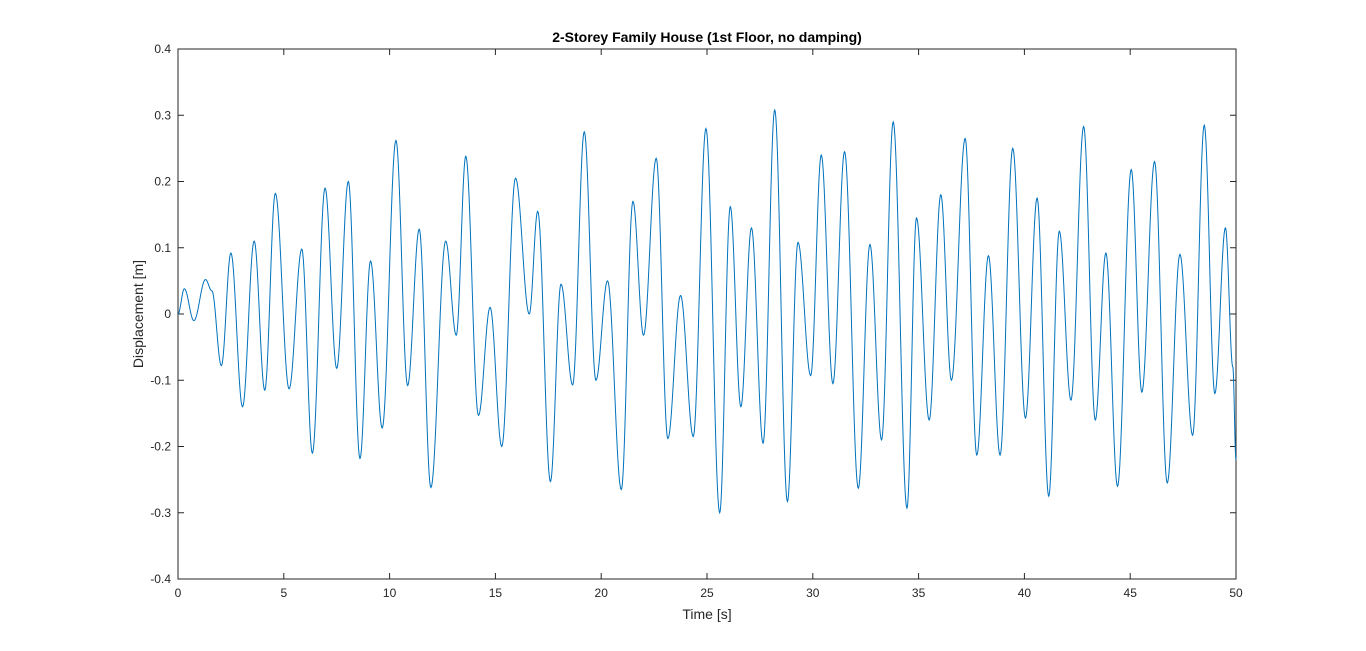 This screenshot has height=651, width=1366. I want to click on y-tick-label: -0.3, so click(160, 513).